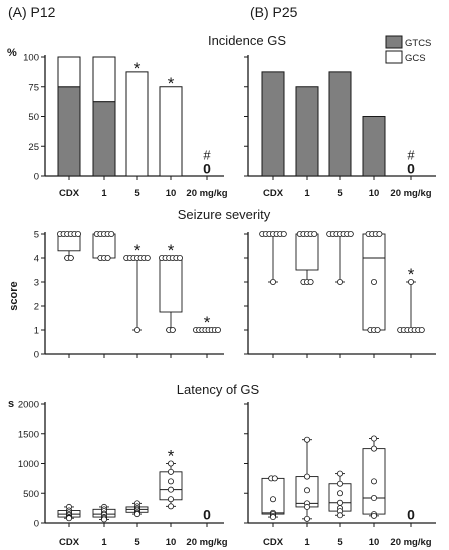  What do you see at coordinates (33, 87) in the screenshot?
I see `y-tick-label: 75` at bounding box center [33, 87].